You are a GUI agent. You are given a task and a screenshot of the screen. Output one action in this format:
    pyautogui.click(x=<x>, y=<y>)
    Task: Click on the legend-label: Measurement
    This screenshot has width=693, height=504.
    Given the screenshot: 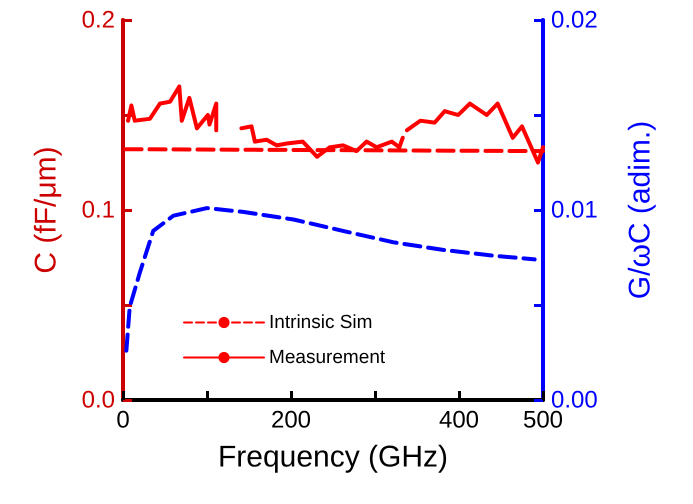 What is the action you would take?
    pyautogui.click(x=327, y=357)
    